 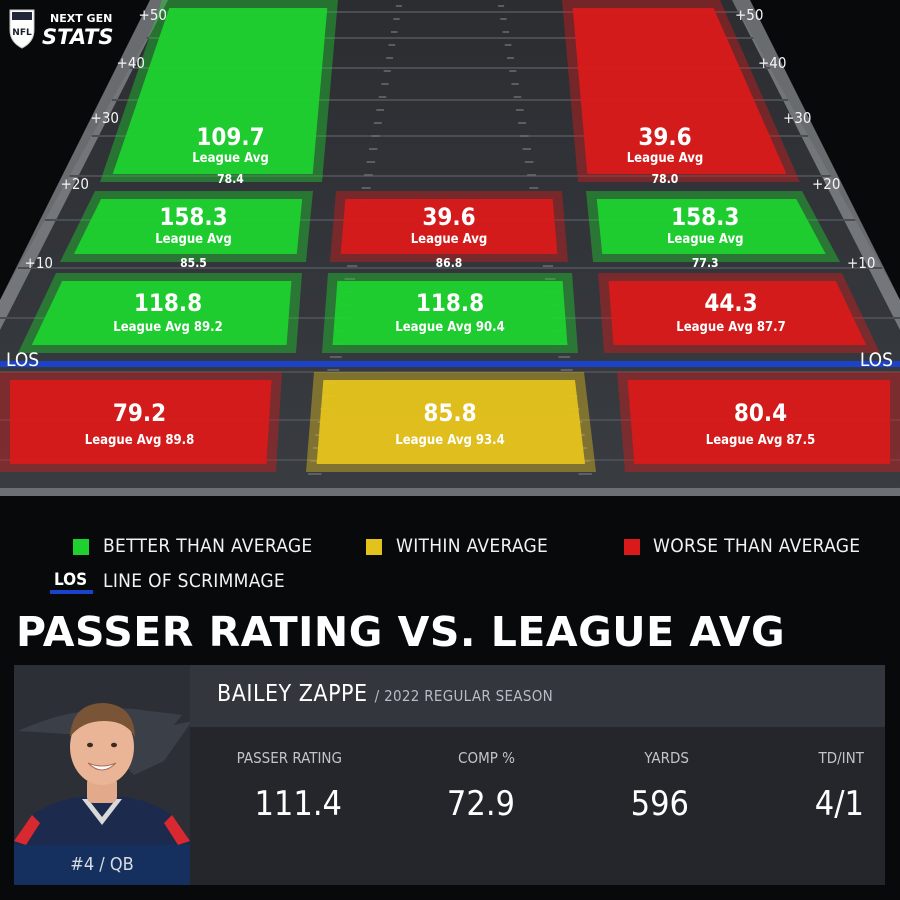 What do you see at coordinates (193, 263) in the screenshot?
I see `zone-league-avg-value: 85.5` at bounding box center [193, 263].